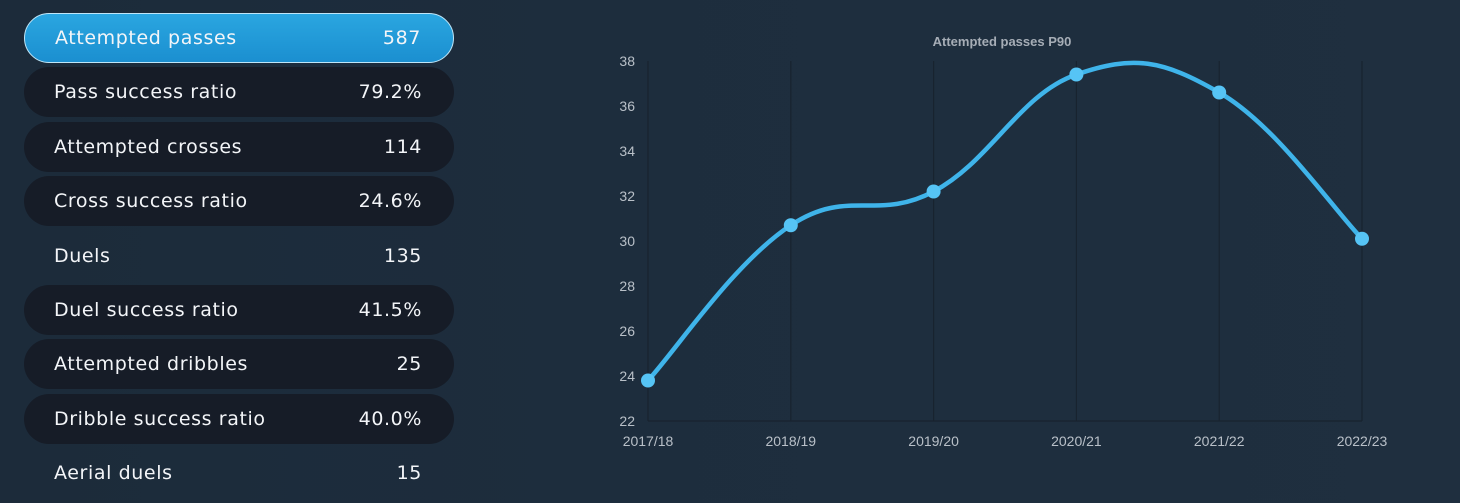 This screenshot has width=1460, height=503. What do you see at coordinates (390, 418) in the screenshot?
I see `stat-value: 40.0%` at bounding box center [390, 418].